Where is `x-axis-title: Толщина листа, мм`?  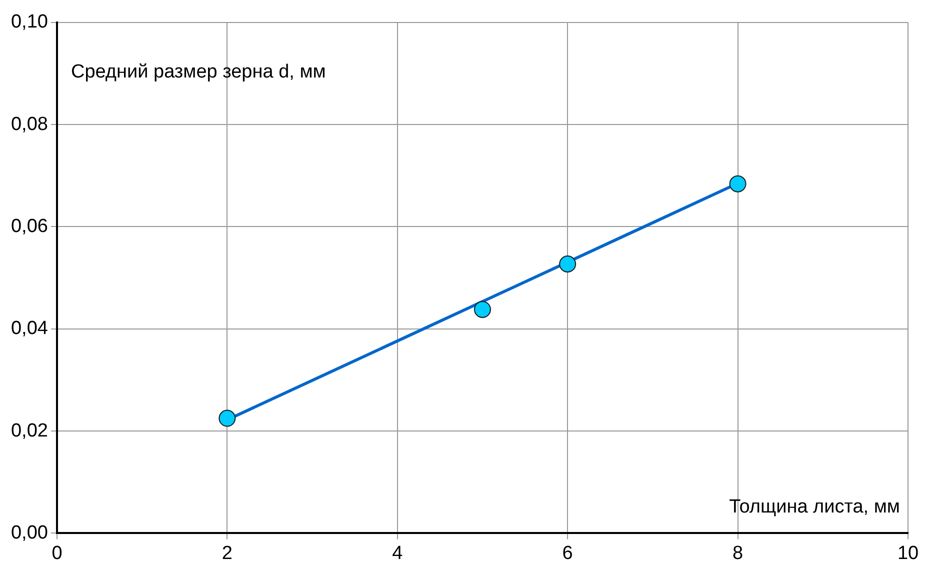 x-axis-title: Толщина листа, мм is located at coordinates (814, 507).